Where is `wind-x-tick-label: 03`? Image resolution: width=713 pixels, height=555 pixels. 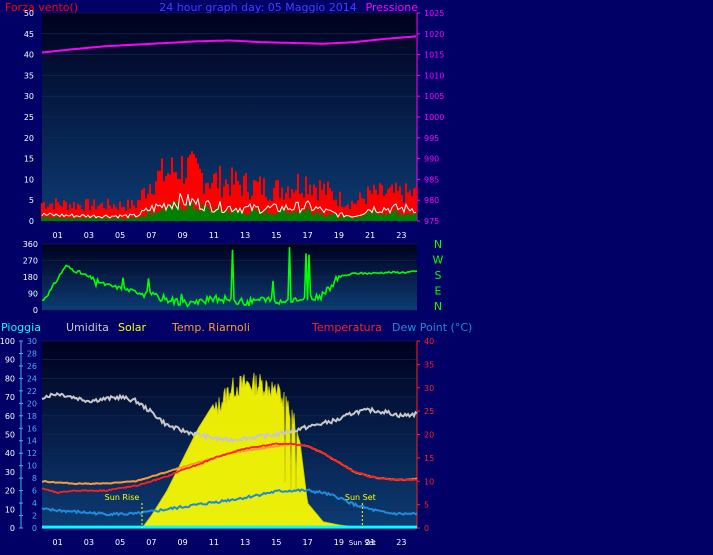
wind-x-tick-label: 03 is located at coordinates (89, 235).